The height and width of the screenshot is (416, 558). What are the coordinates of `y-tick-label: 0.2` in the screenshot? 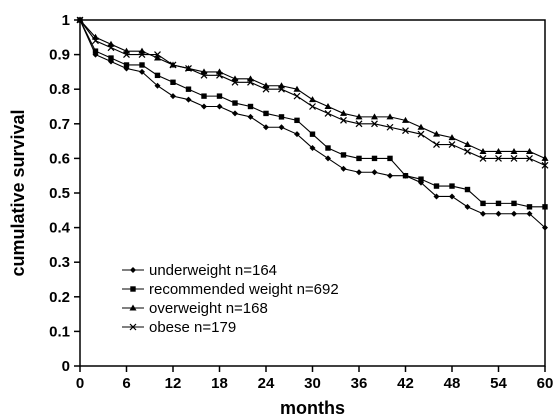 It's located at (59, 297).